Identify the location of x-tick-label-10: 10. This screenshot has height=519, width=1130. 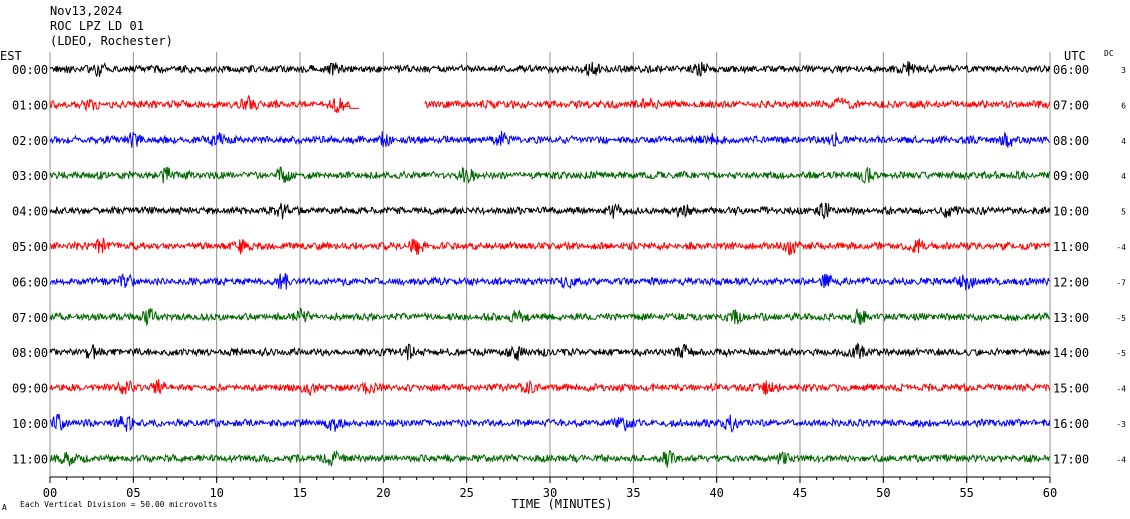
(216, 493).